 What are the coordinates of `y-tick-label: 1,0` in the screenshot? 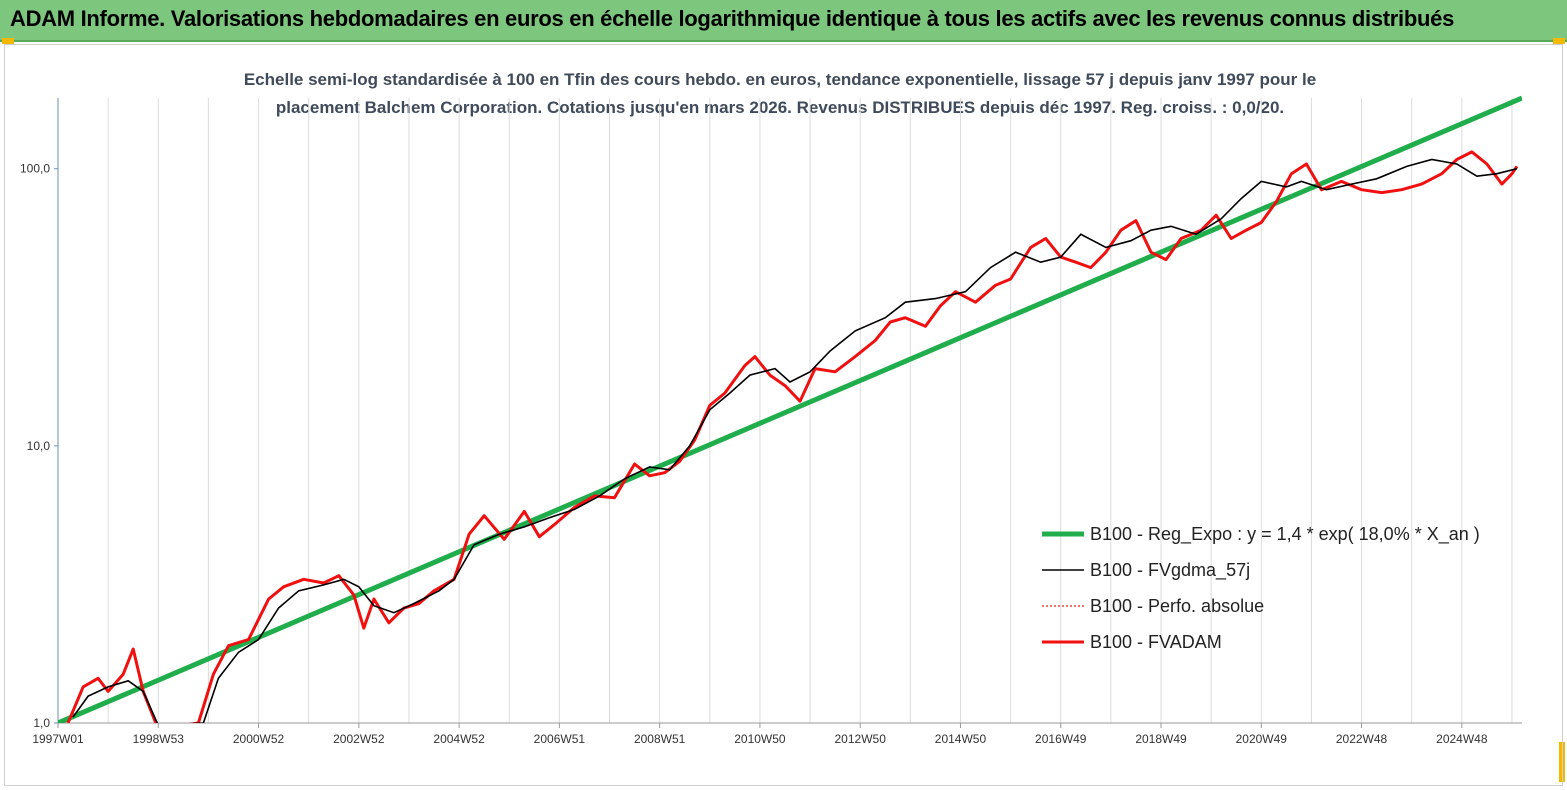 It's located at (41, 723).